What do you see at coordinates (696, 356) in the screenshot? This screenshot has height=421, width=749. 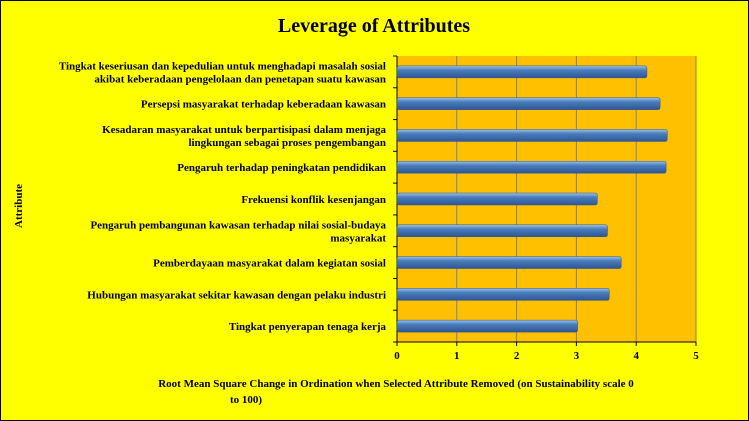 I see `x-tick-label: 5` at bounding box center [696, 356].